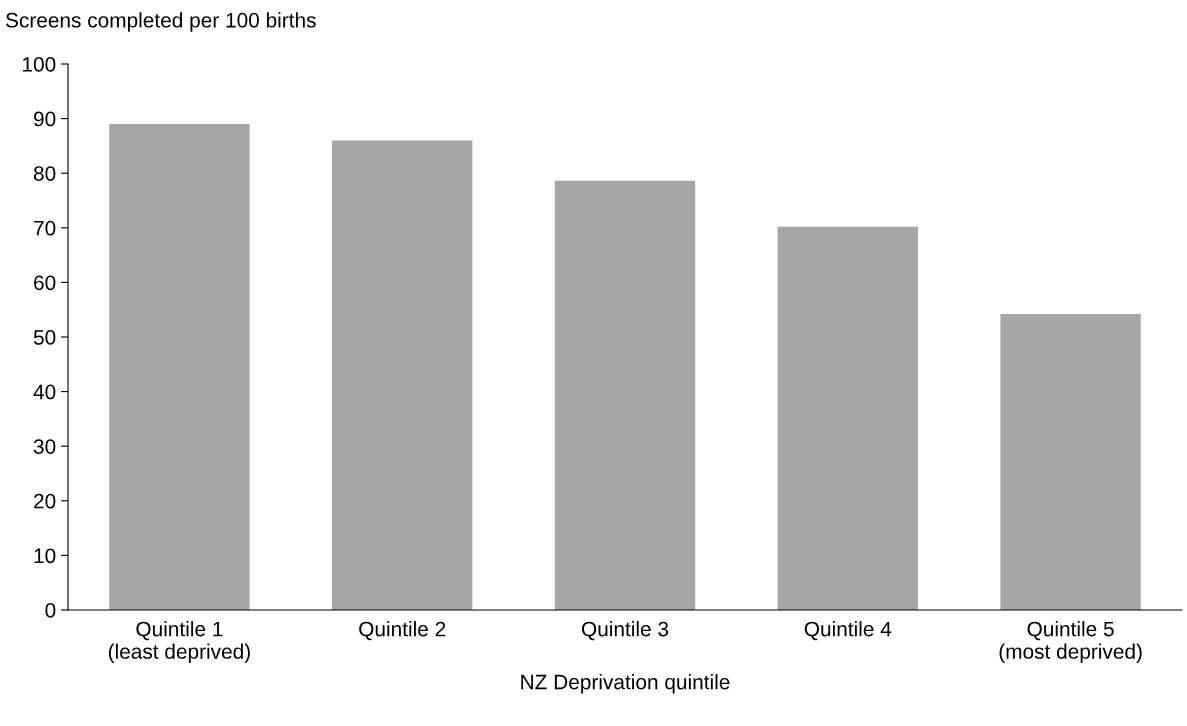 Image resolution: width=1187 pixels, height=726 pixels. What do you see at coordinates (45, 119) in the screenshot?
I see `y-tick-label: 90` at bounding box center [45, 119].